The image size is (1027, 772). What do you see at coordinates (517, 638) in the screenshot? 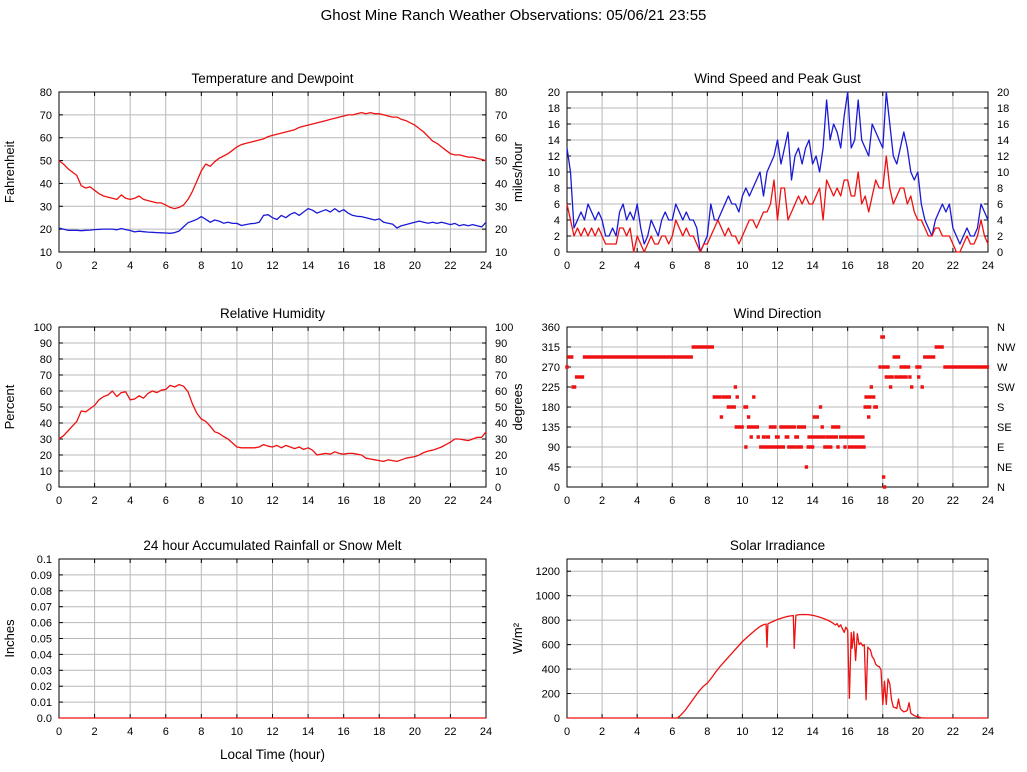
I see `y-axis-label: W/m²` at bounding box center [517, 638].